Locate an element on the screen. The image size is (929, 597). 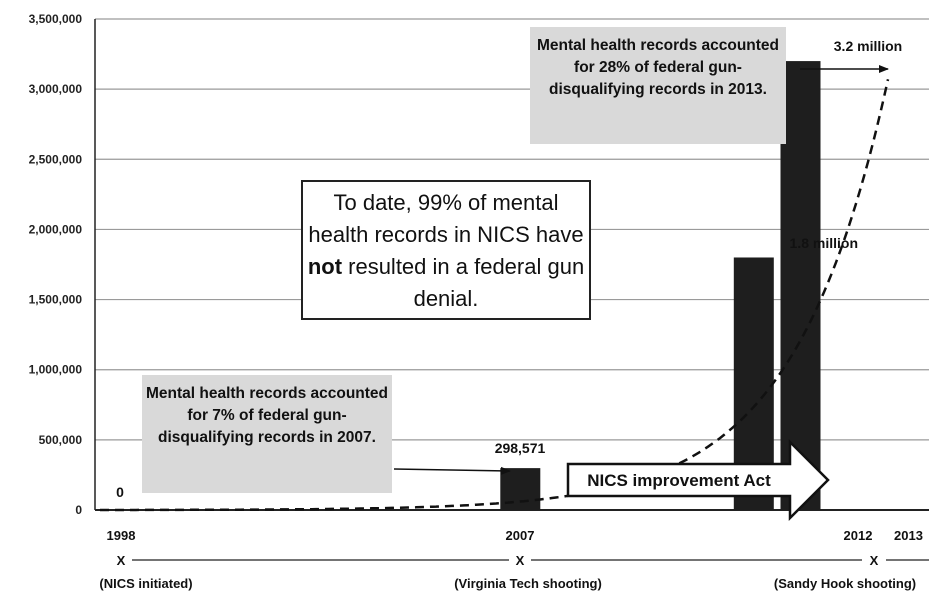
y-tick-label: 1,500,000 is located at coordinates (56, 300).